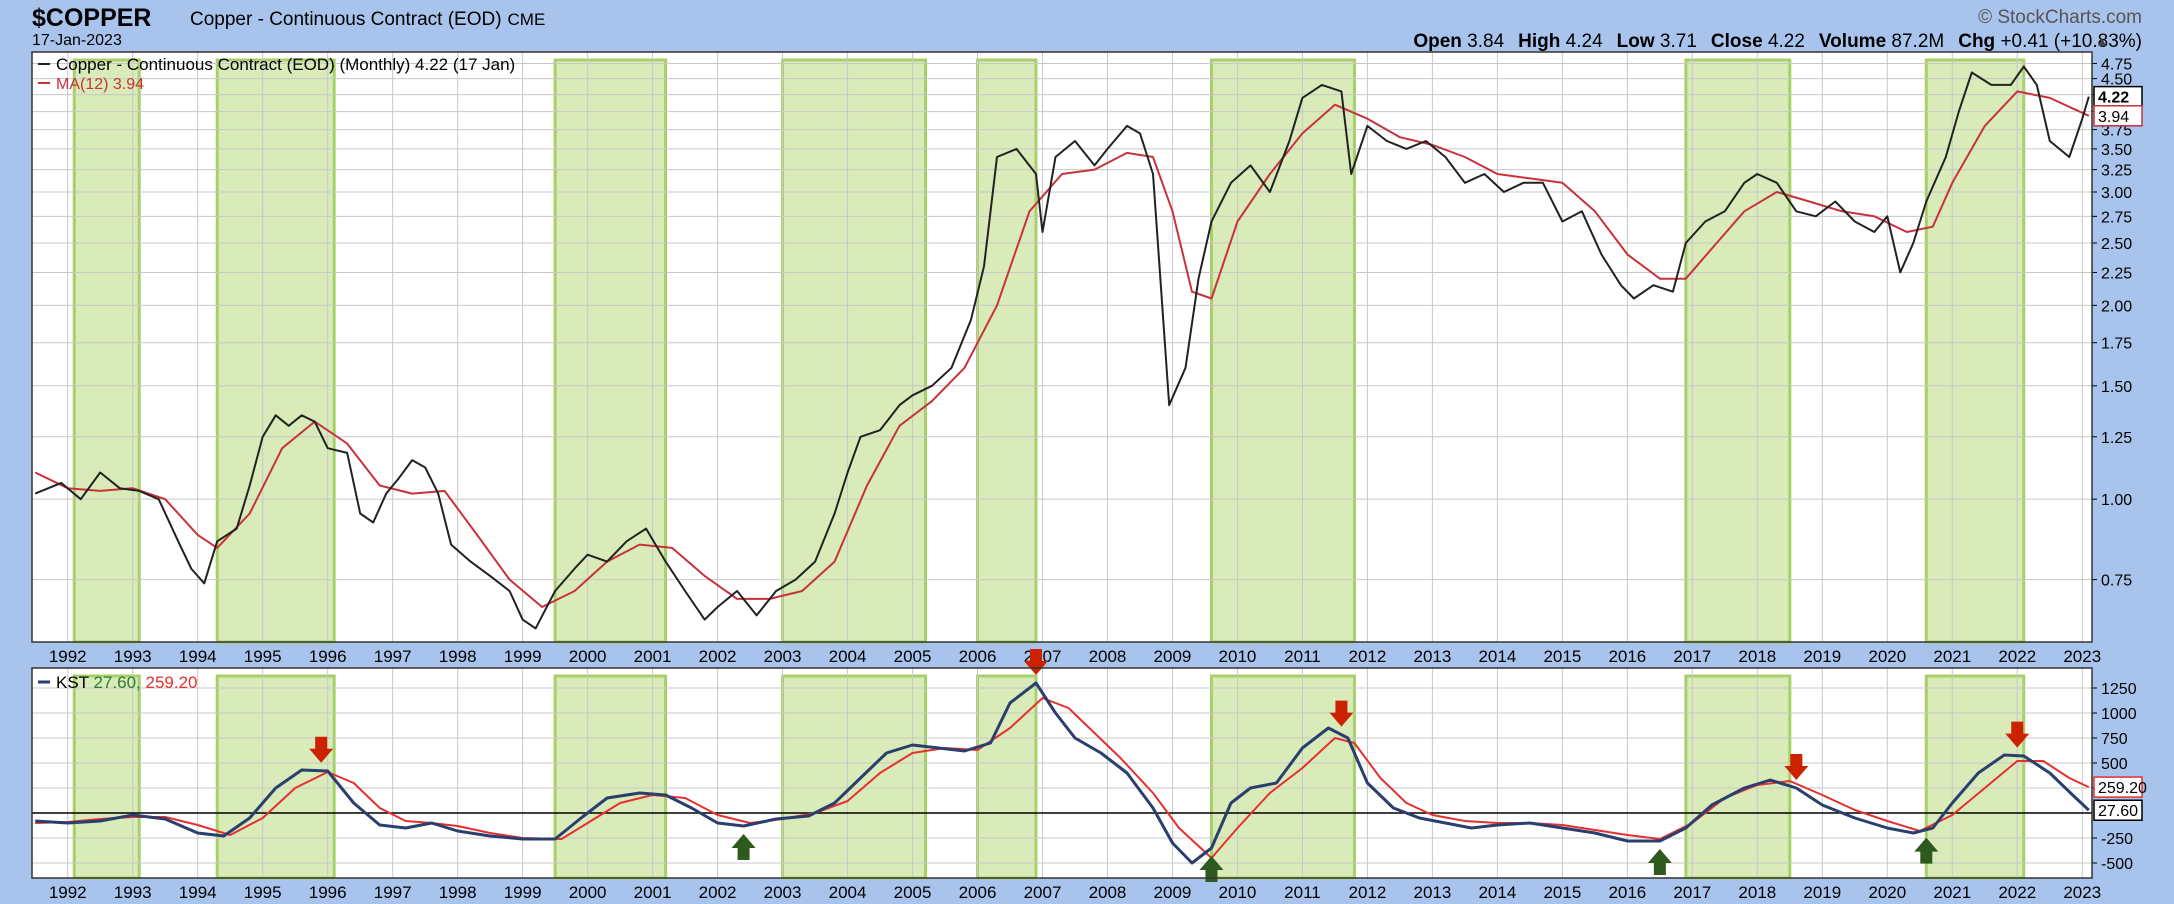 This screenshot has width=2174, height=904. I want to click on kst-xtick-label: 2021, so click(1952, 892).